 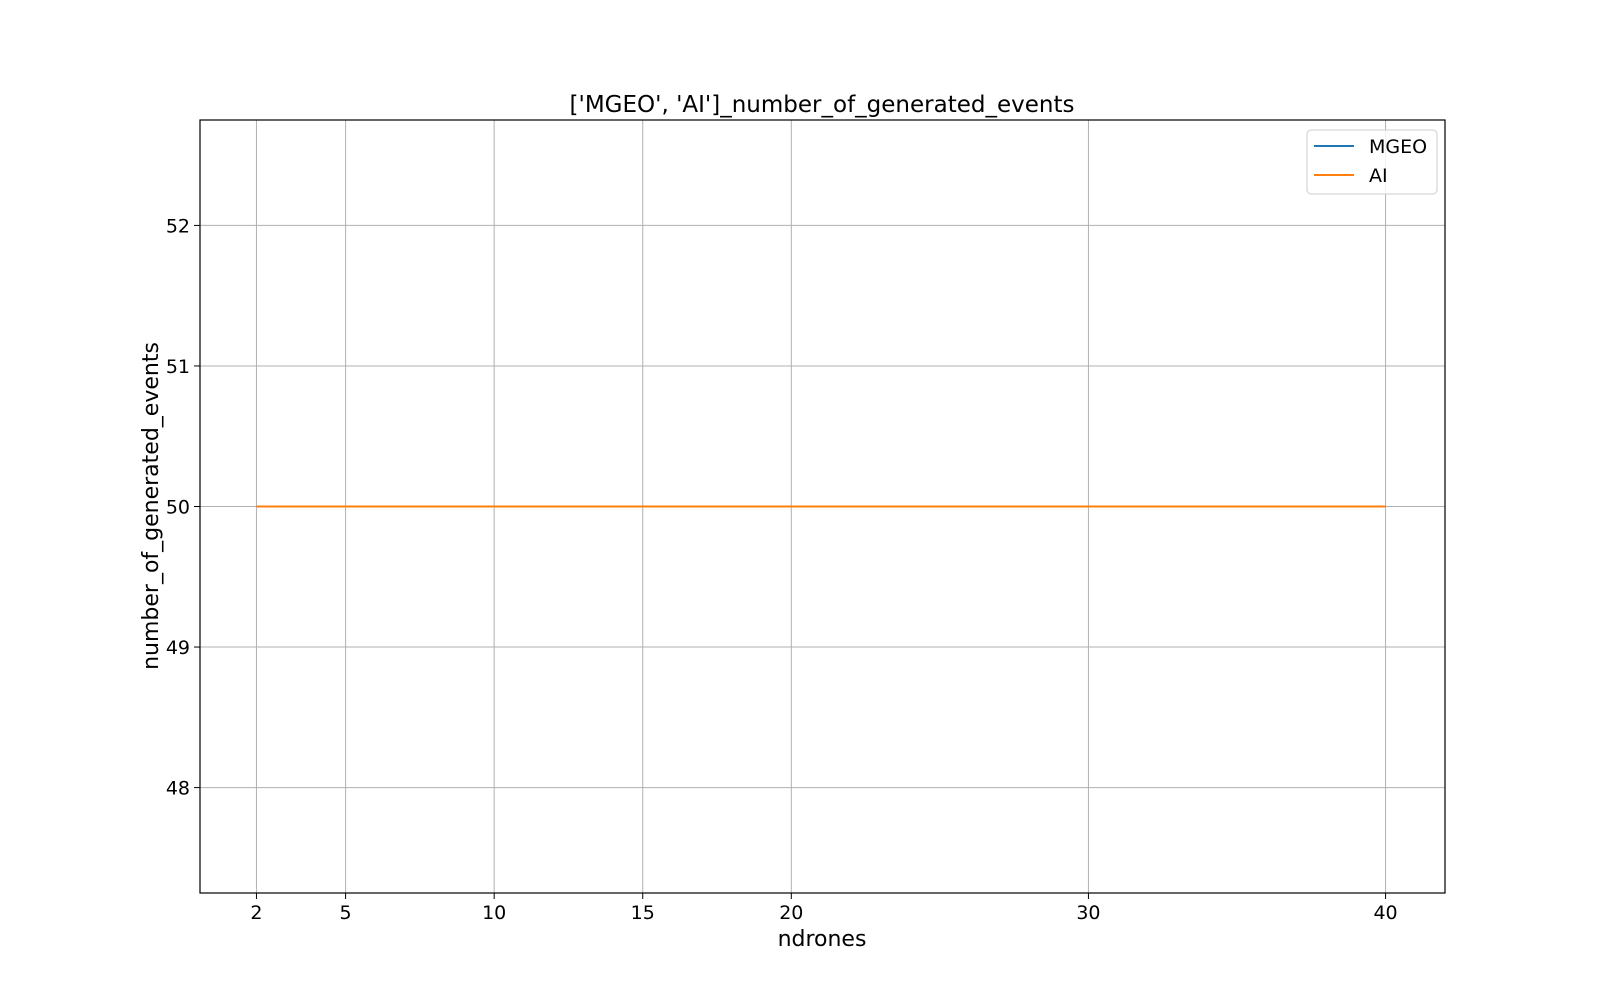 What do you see at coordinates (822, 939) in the screenshot?
I see `x-axis-title: ndrones` at bounding box center [822, 939].